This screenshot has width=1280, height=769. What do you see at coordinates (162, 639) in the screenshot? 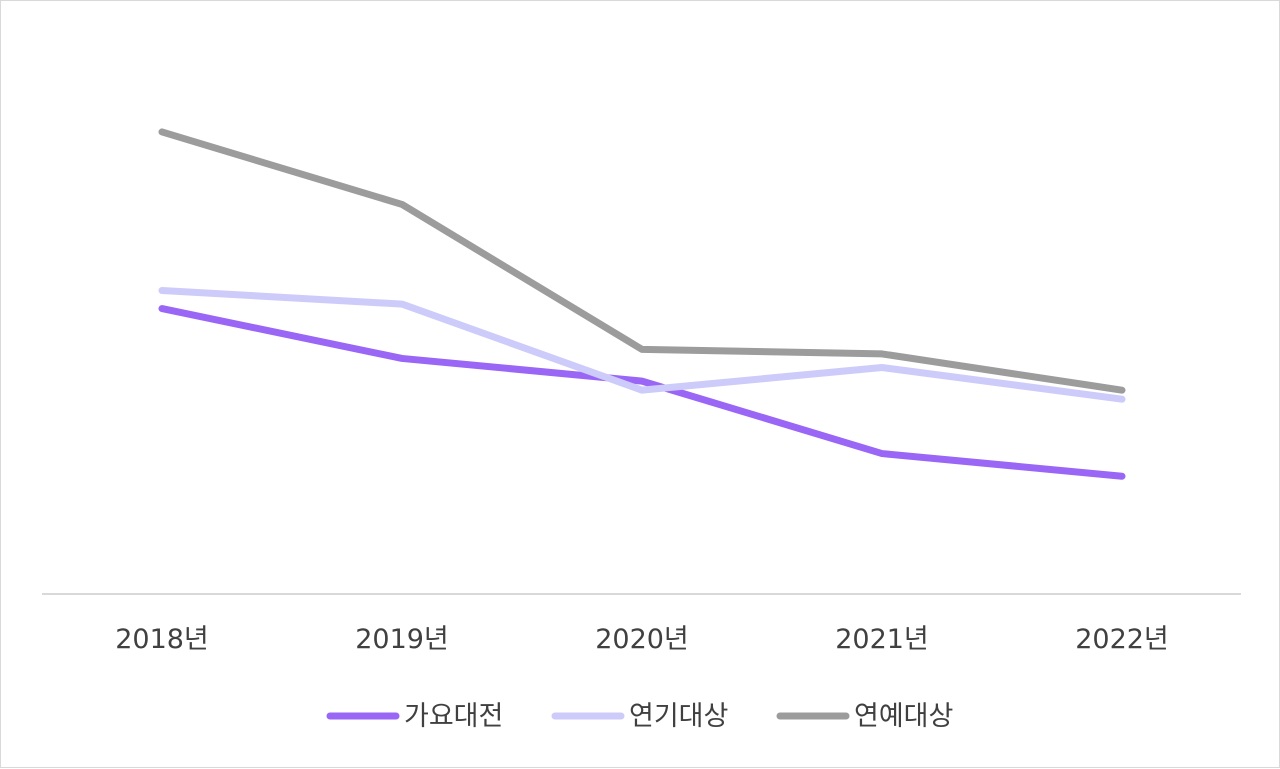
I see `x-tick-label: 2018년` at bounding box center [162, 639].